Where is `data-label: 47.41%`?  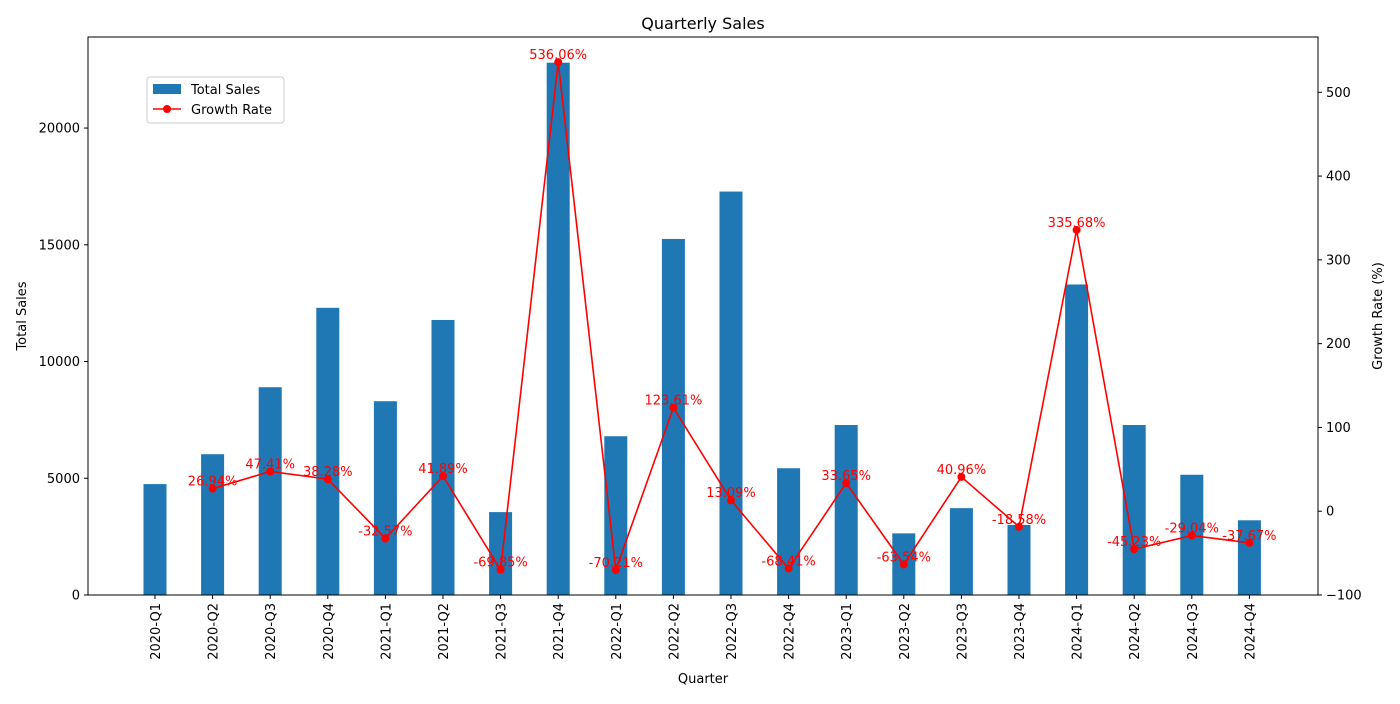
data-label: 47.41% is located at coordinates (270, 464).